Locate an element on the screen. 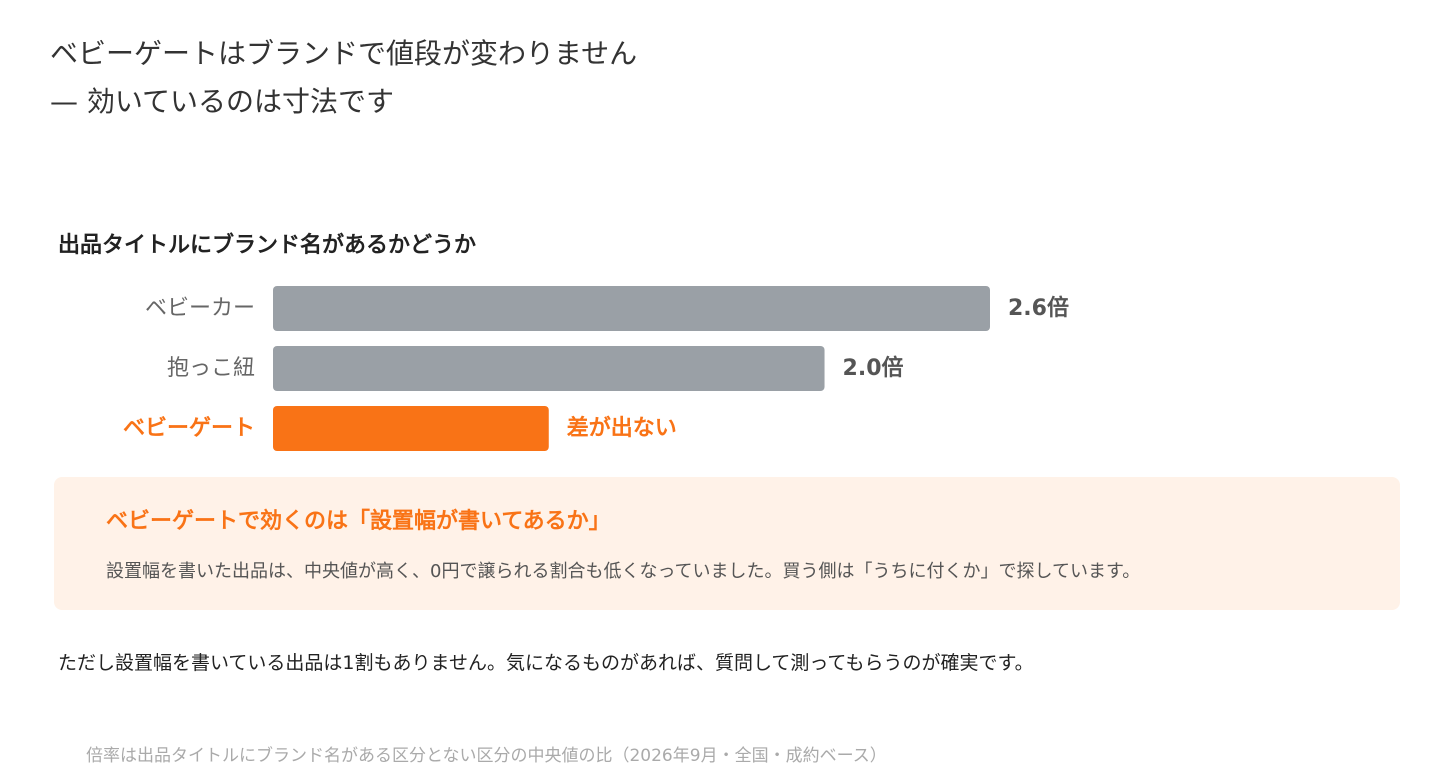  category-label-row-1: ベビーカー is located at coordinates (200, 308).